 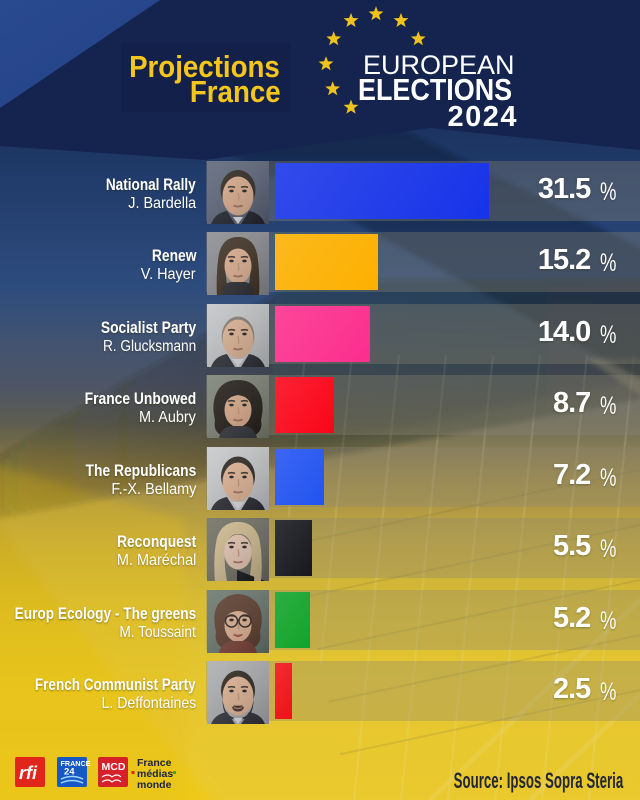 What do you see at coordinates (114, 767) in the screenshot?
I see `svg-text: MCD` at bounding box center [114, 767].